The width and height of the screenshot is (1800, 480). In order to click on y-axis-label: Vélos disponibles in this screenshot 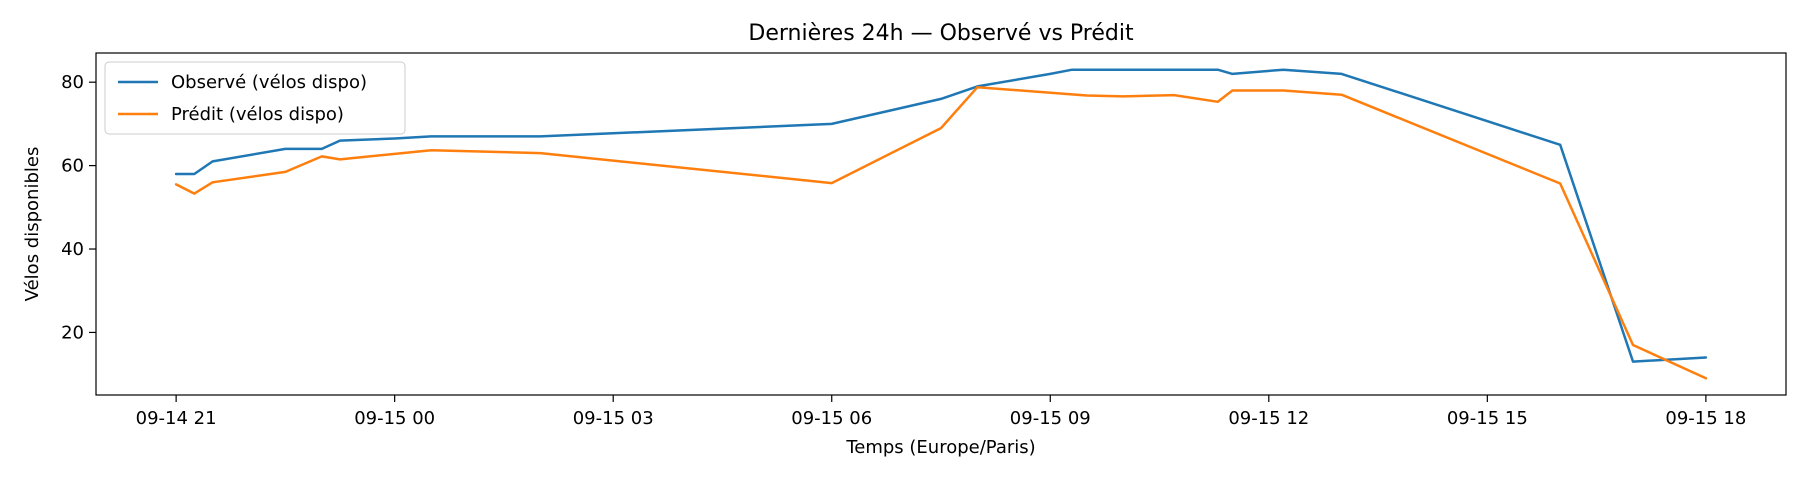, I will do `click(32, 224)`.